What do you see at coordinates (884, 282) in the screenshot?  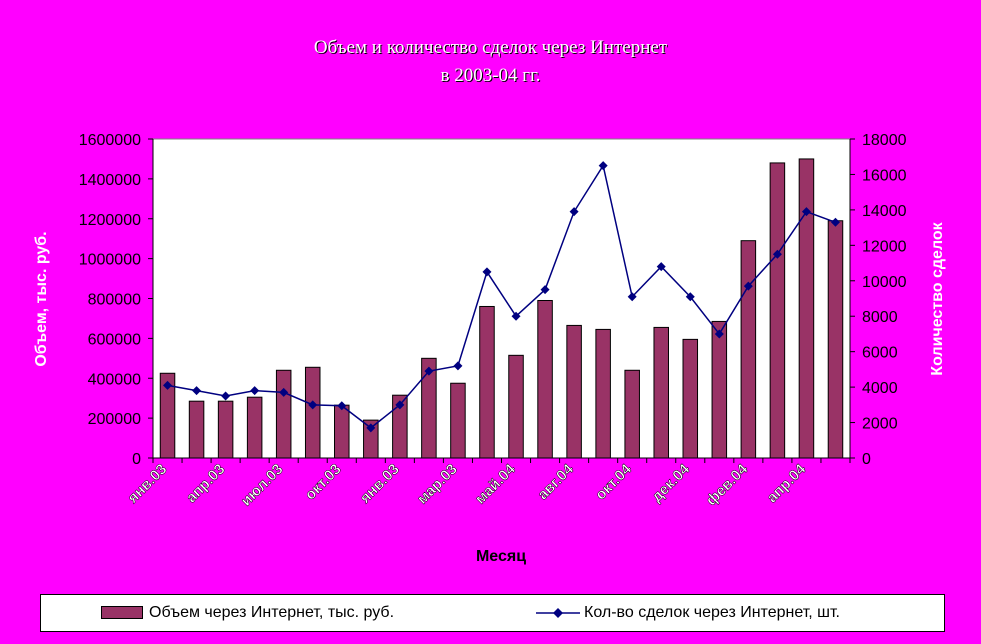 I see `y-right-tick-label: 10000` at bounding box center [884, 282].